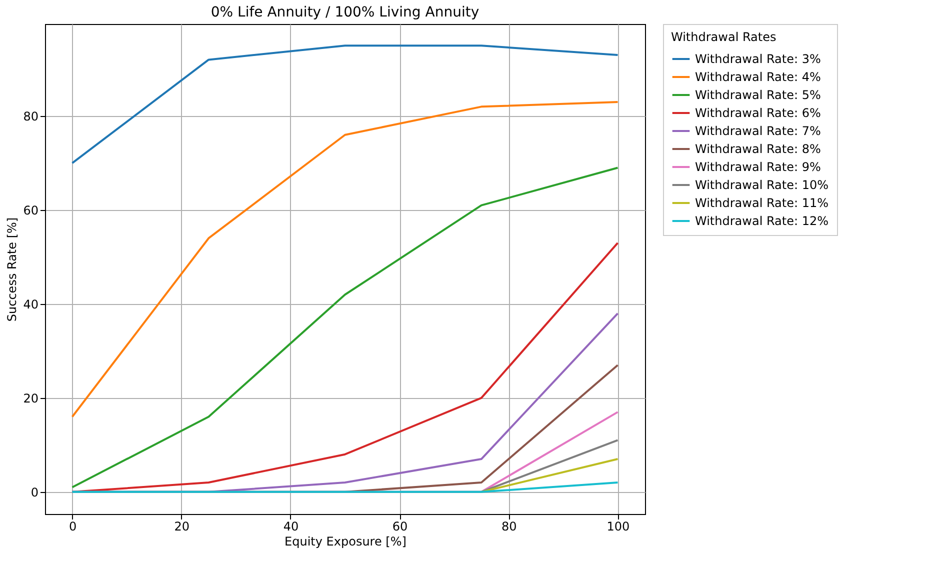  I want to click on x-tick-label: 60, so click(400, 527).